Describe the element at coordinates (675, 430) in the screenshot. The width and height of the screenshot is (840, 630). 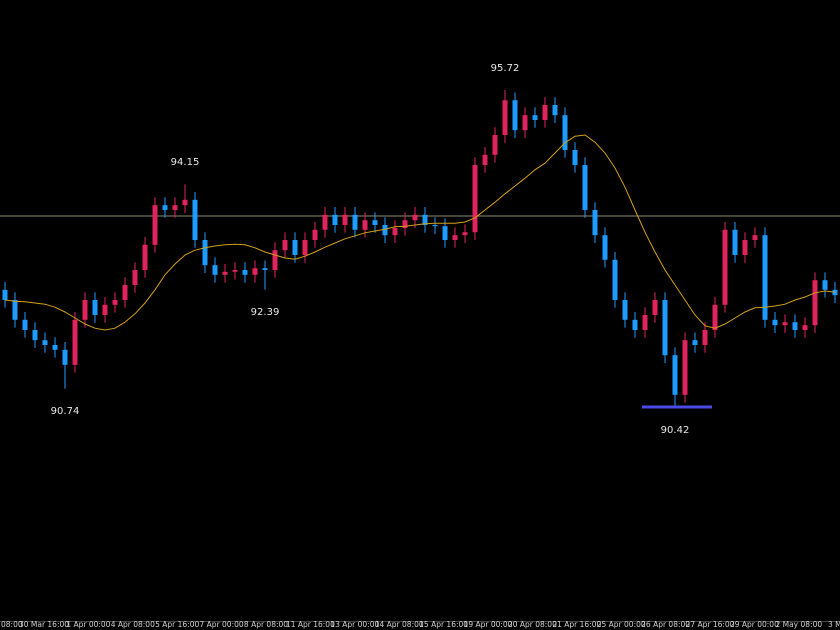
I see `extreme-label: 90.42` at that location.